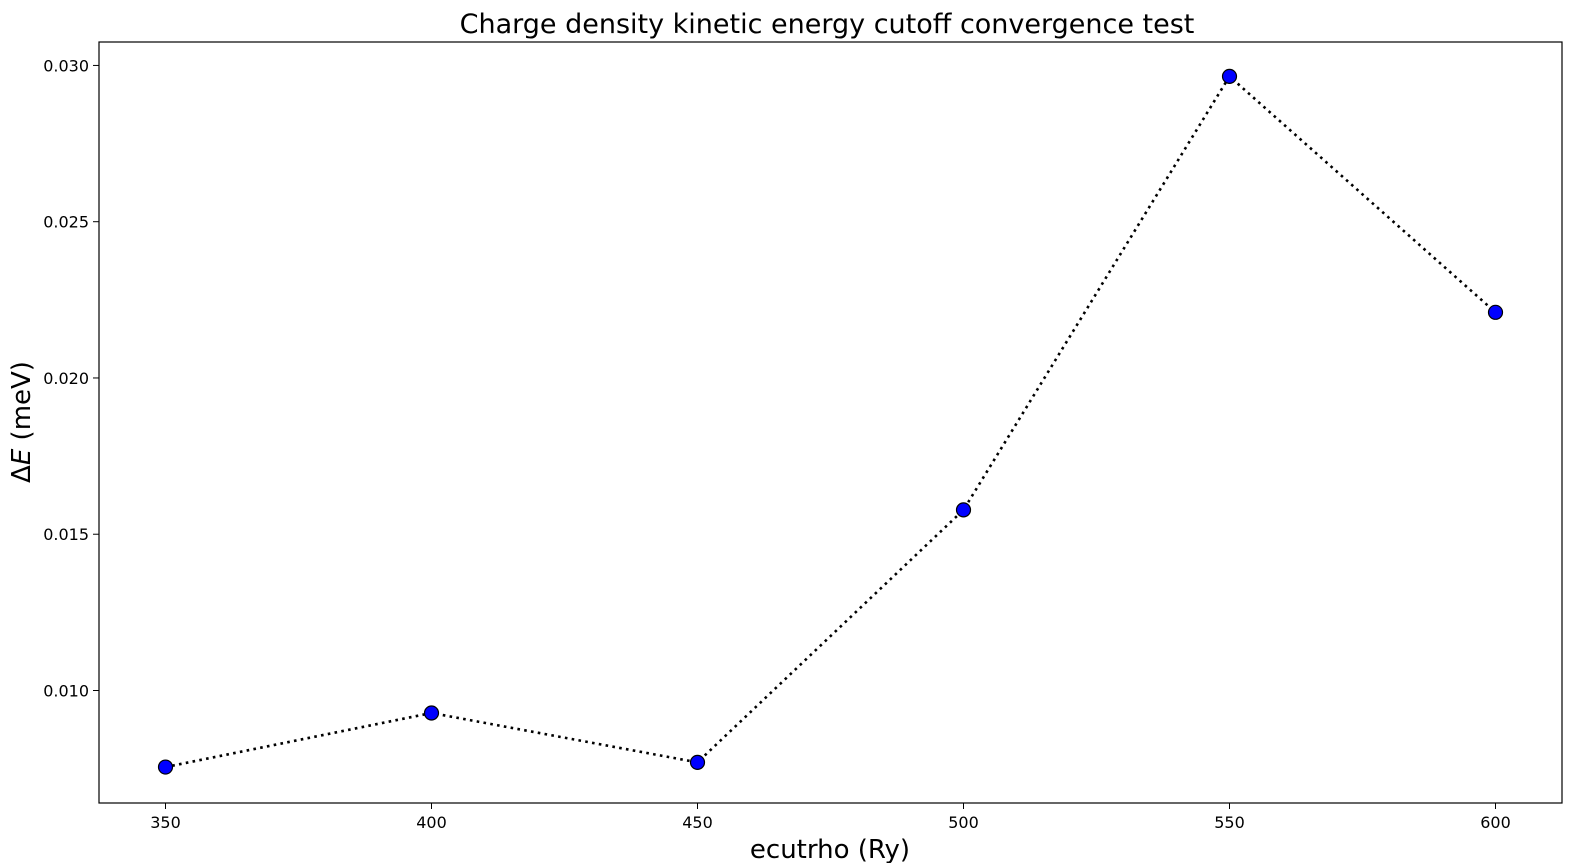 The image size is (1593, 863). Describe the element at coordinates (431, 822) in the screenshot. I see `x-tick-label: 400` at that location.